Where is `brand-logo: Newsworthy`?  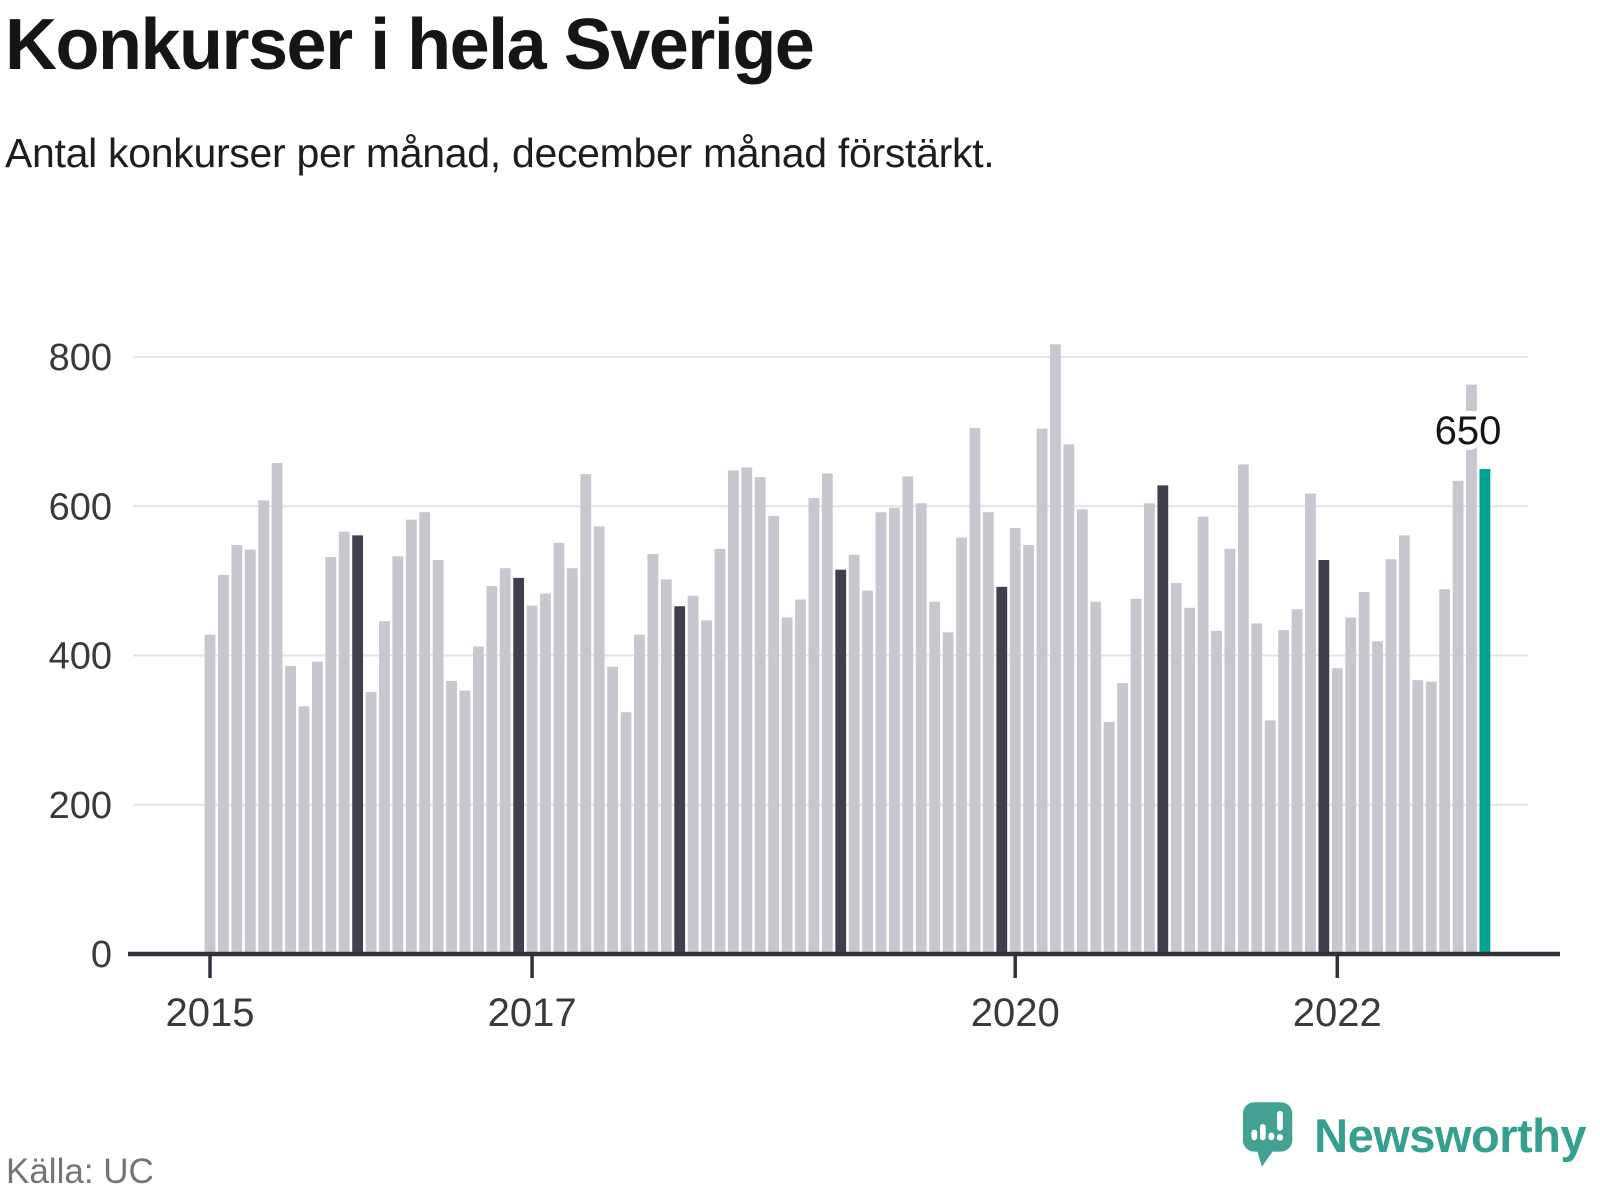 brand-logo: Newsworthy is located at coordinates (1413, 1140).